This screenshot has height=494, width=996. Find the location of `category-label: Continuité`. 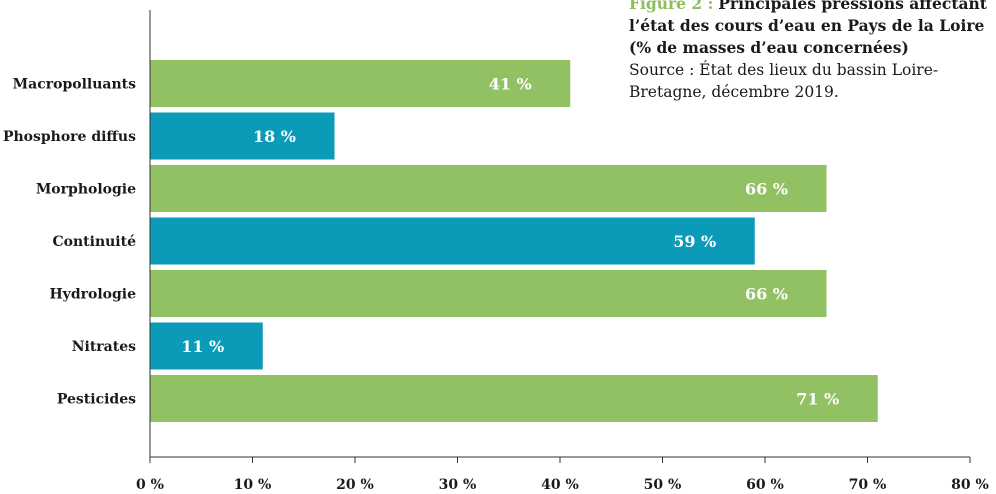

category-label: Continuité is located at coordinates (95, 242).